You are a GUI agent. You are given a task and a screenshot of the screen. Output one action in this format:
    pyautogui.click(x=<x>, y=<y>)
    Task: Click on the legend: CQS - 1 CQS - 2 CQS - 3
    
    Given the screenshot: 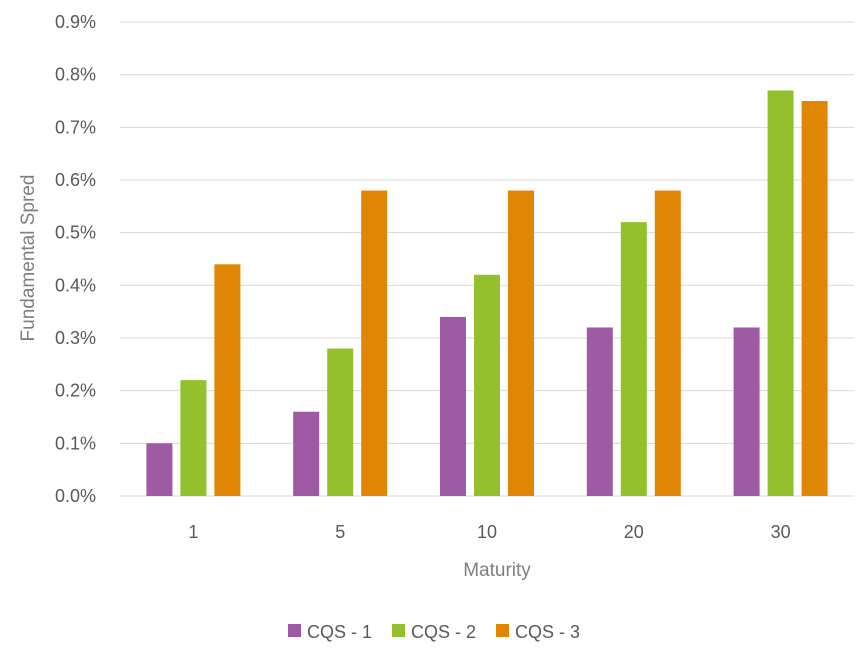 What is the action you would take?
    pyautogui.click(x=434, y=632)
    